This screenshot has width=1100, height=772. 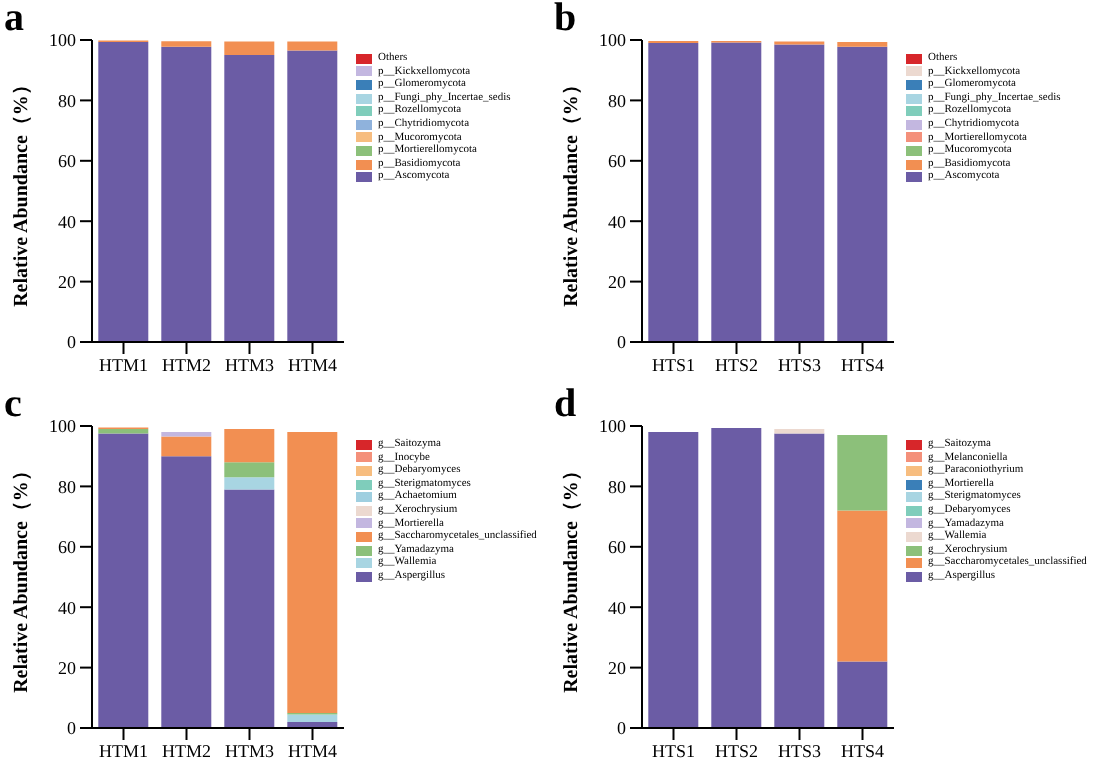 I want to click on chart-title: b, so click(x=565, y=21).